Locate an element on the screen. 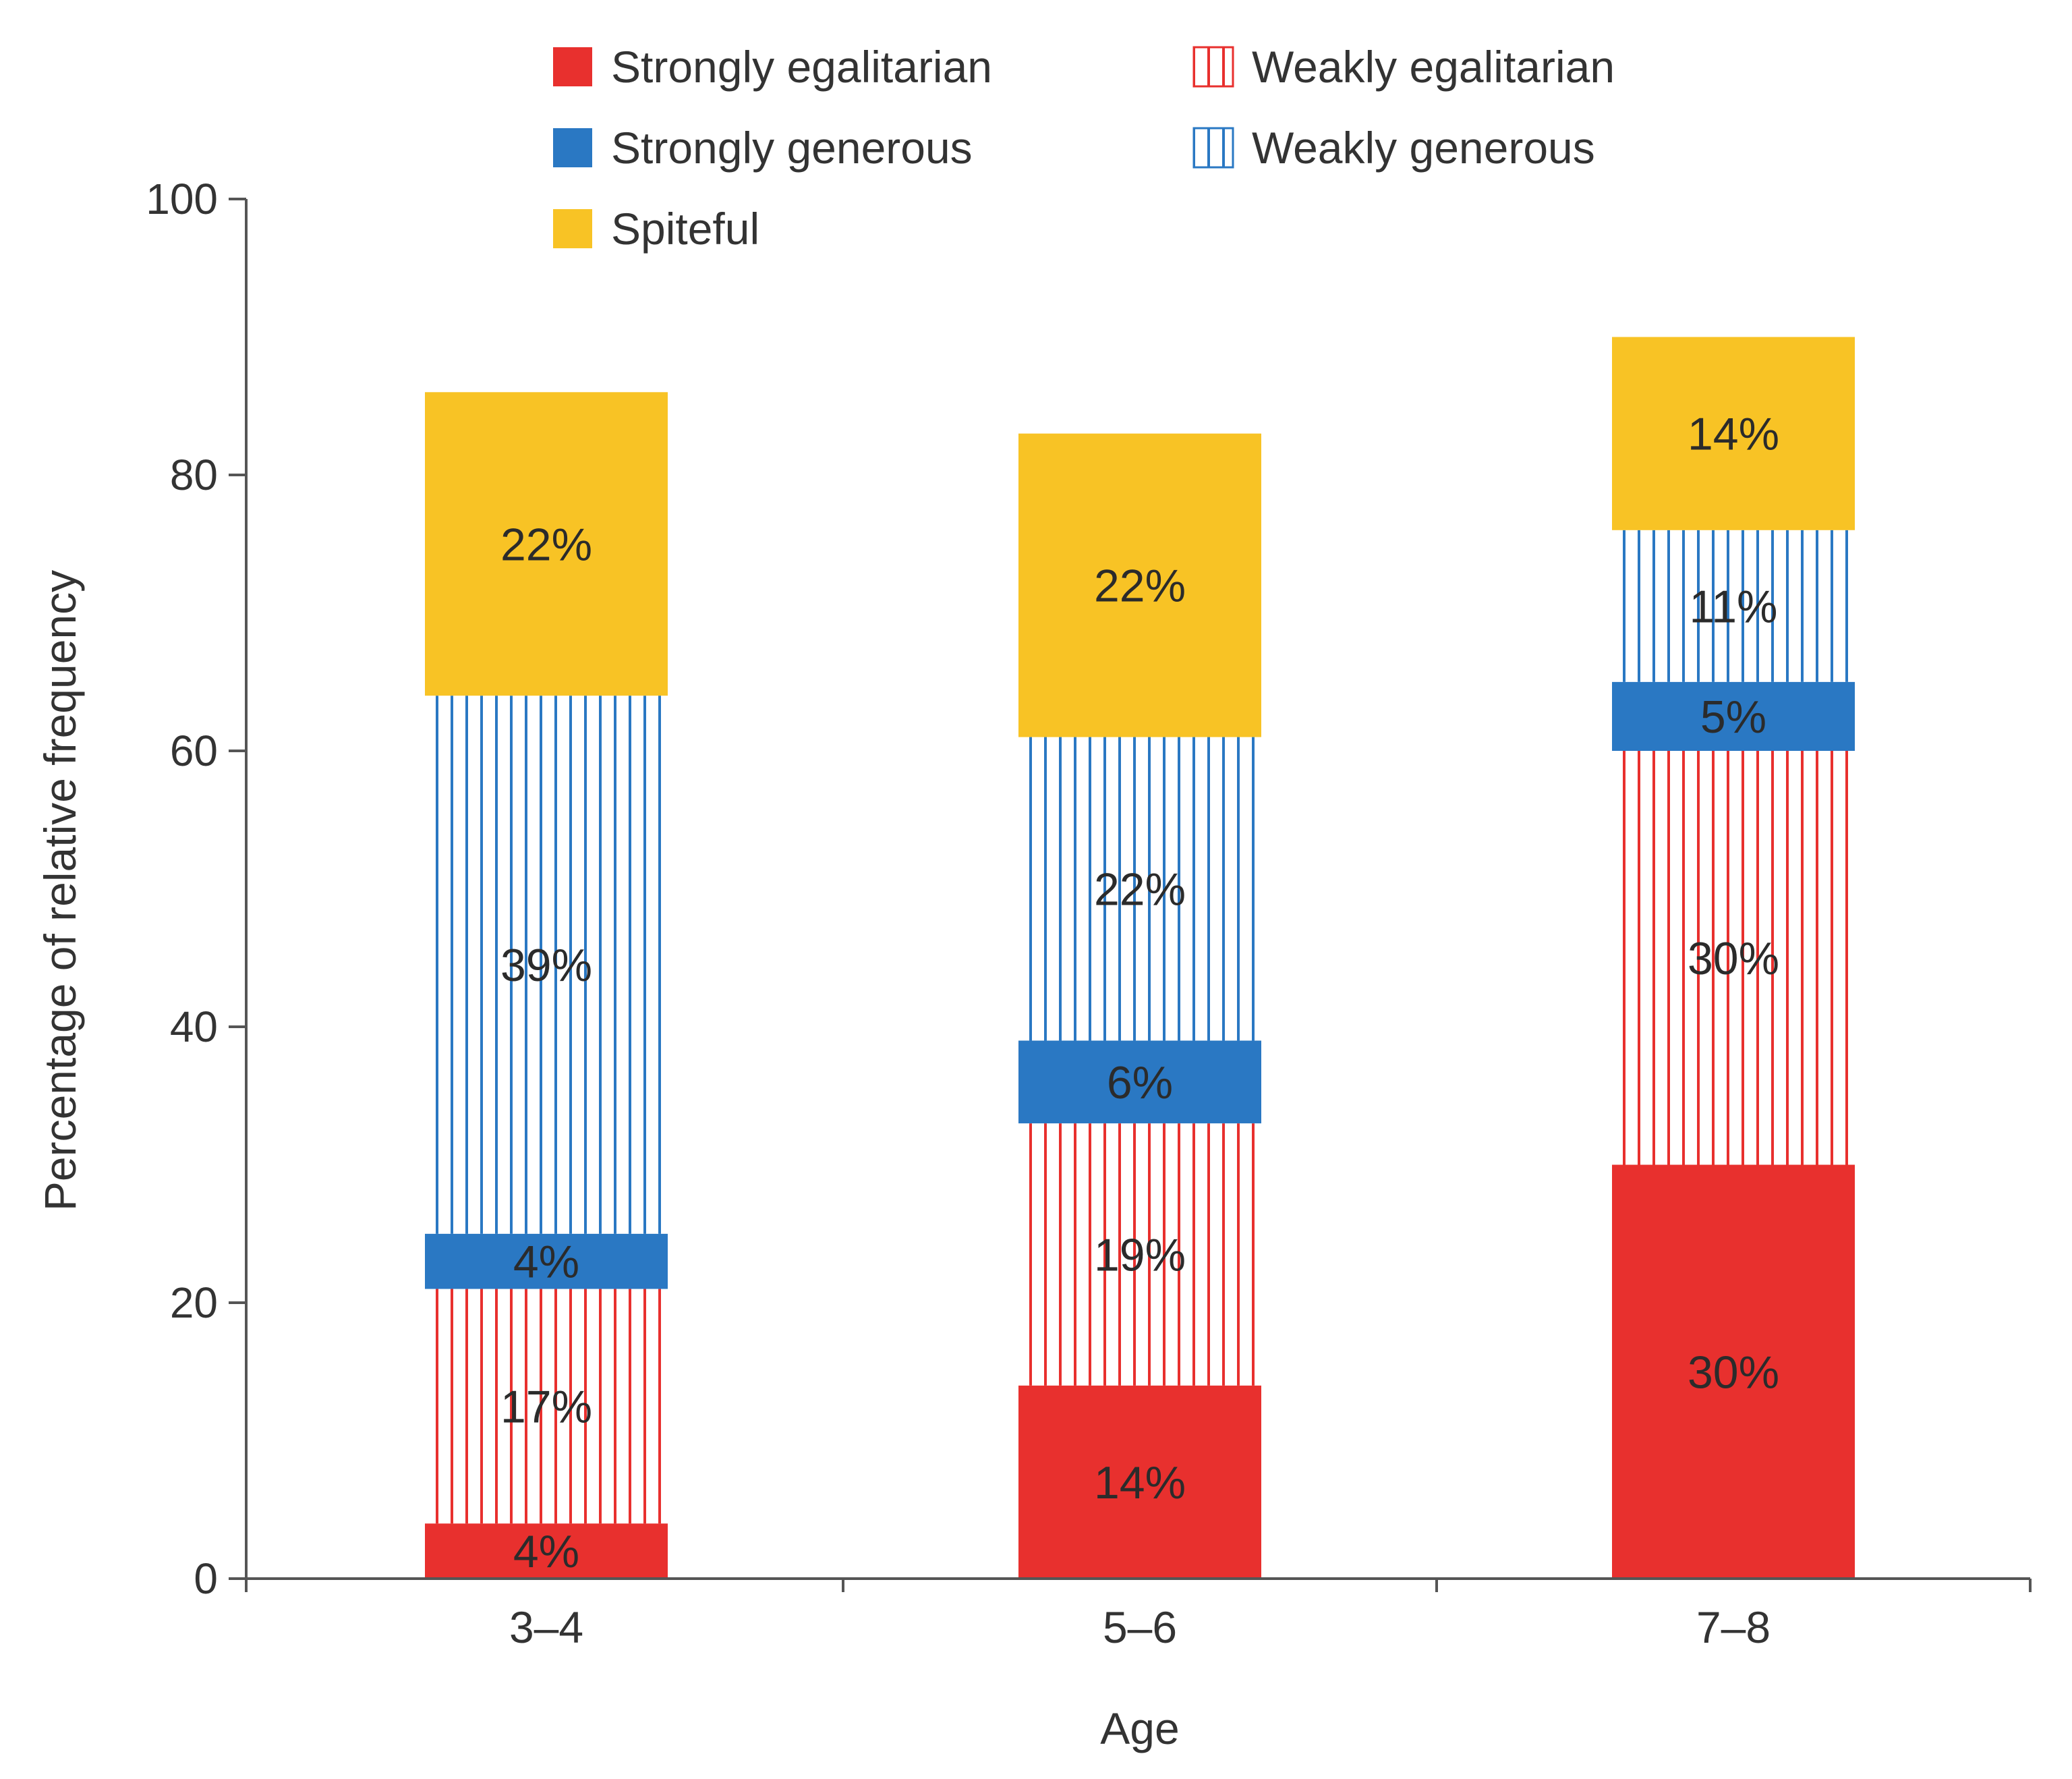 Image resolution: width=2072 pixels, height=1779 pixels. x-tick-label: 7–8 is located at coordinates (1733, 1627).